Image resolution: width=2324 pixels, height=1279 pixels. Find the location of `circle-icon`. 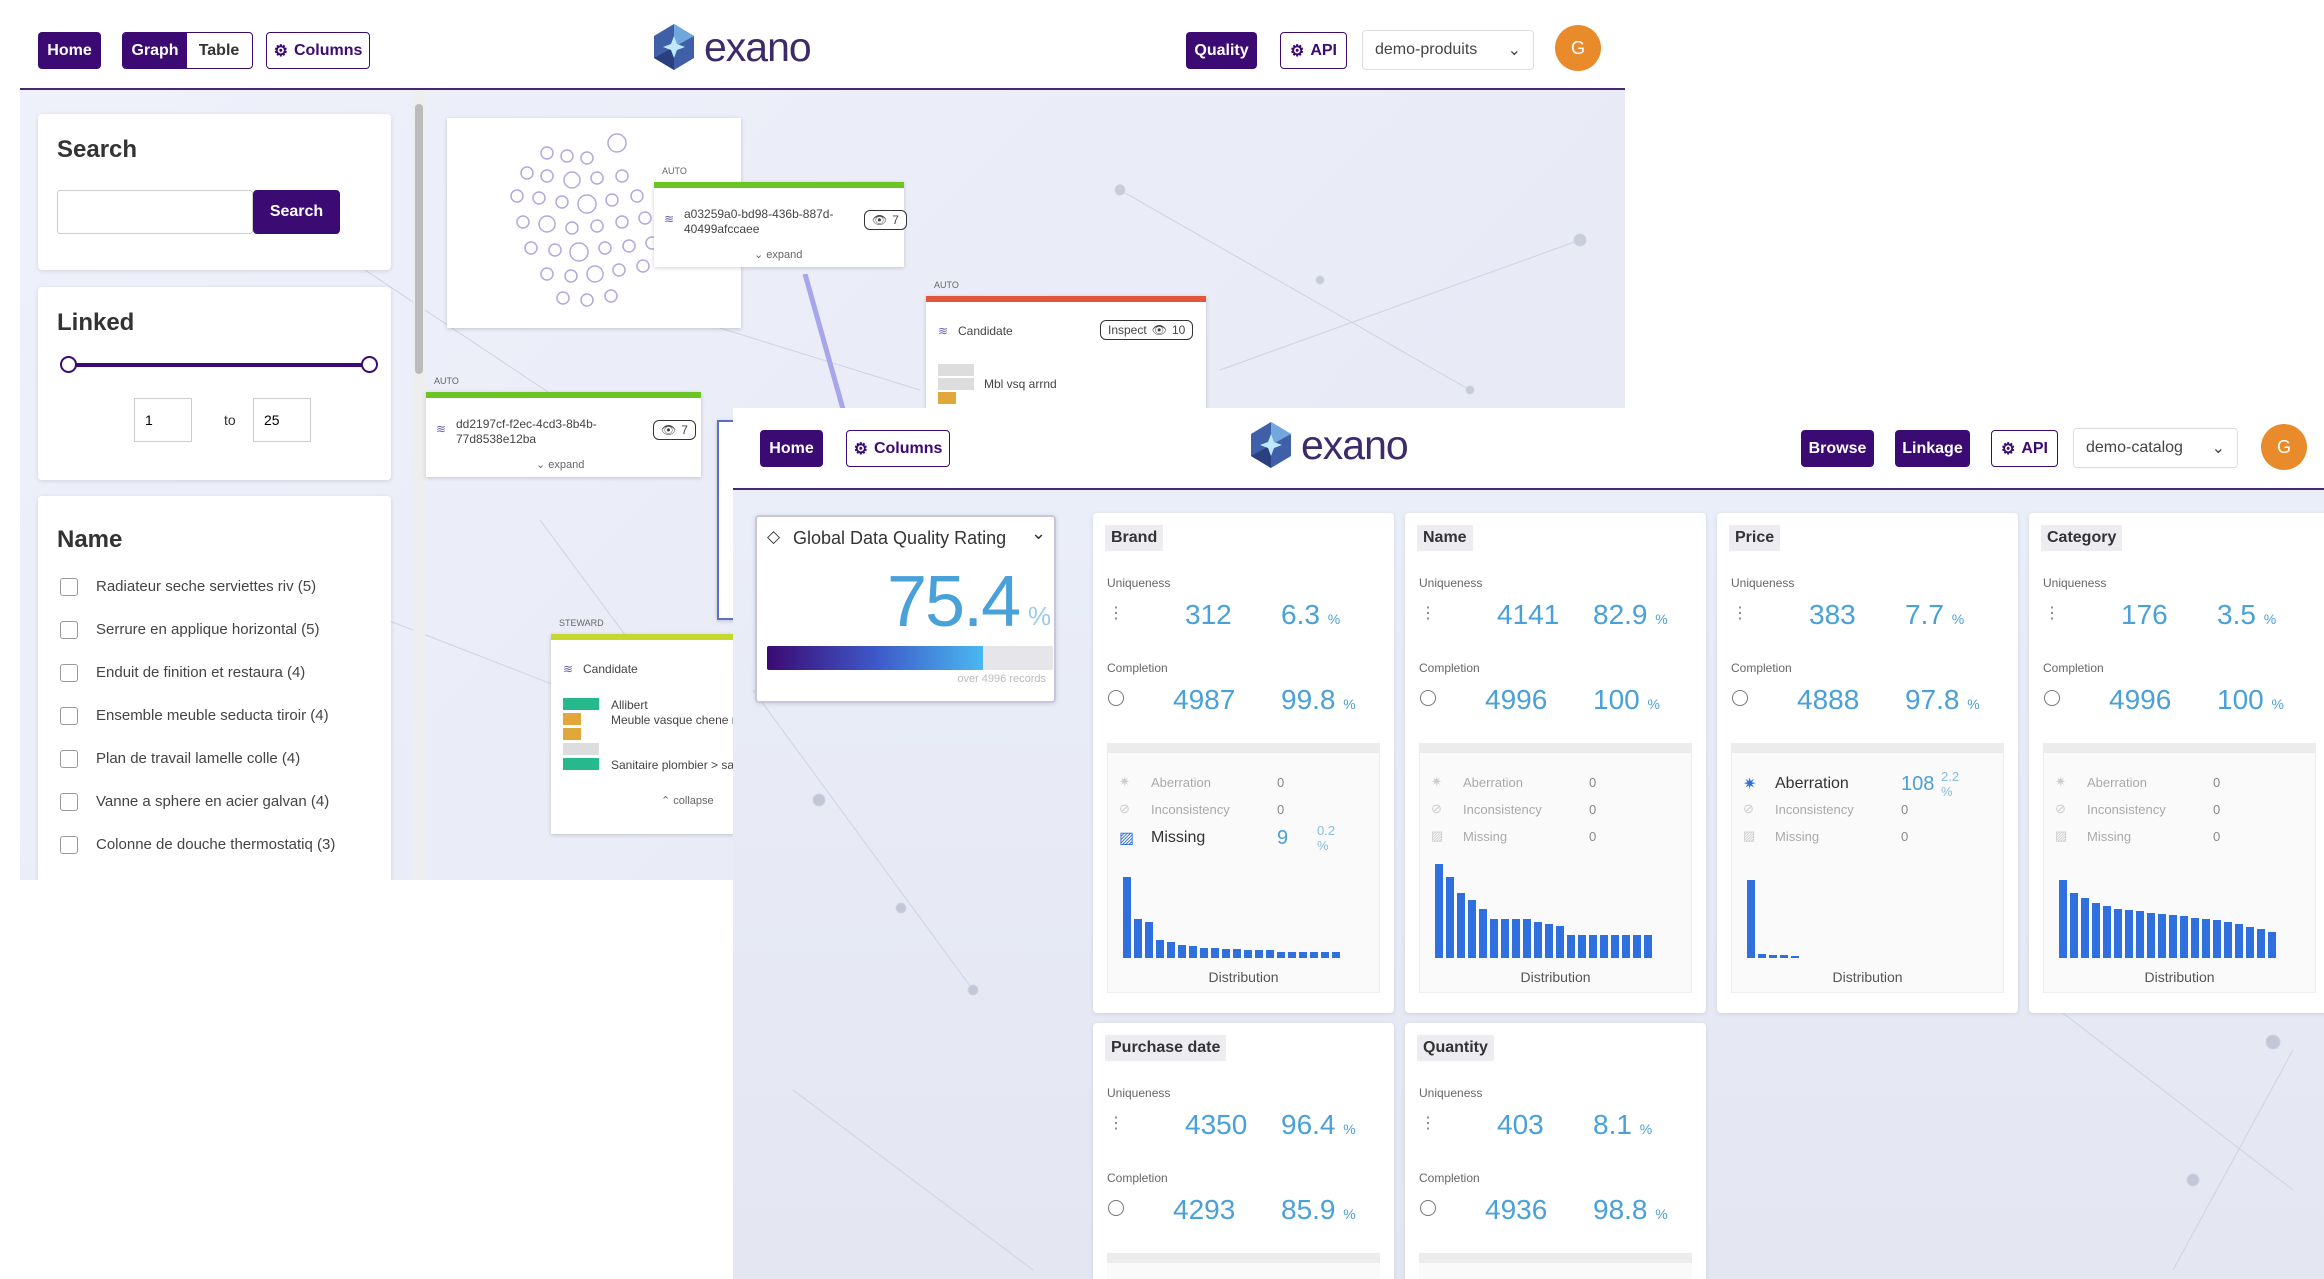

circle-icon is located at coordinates (1428, 1208).